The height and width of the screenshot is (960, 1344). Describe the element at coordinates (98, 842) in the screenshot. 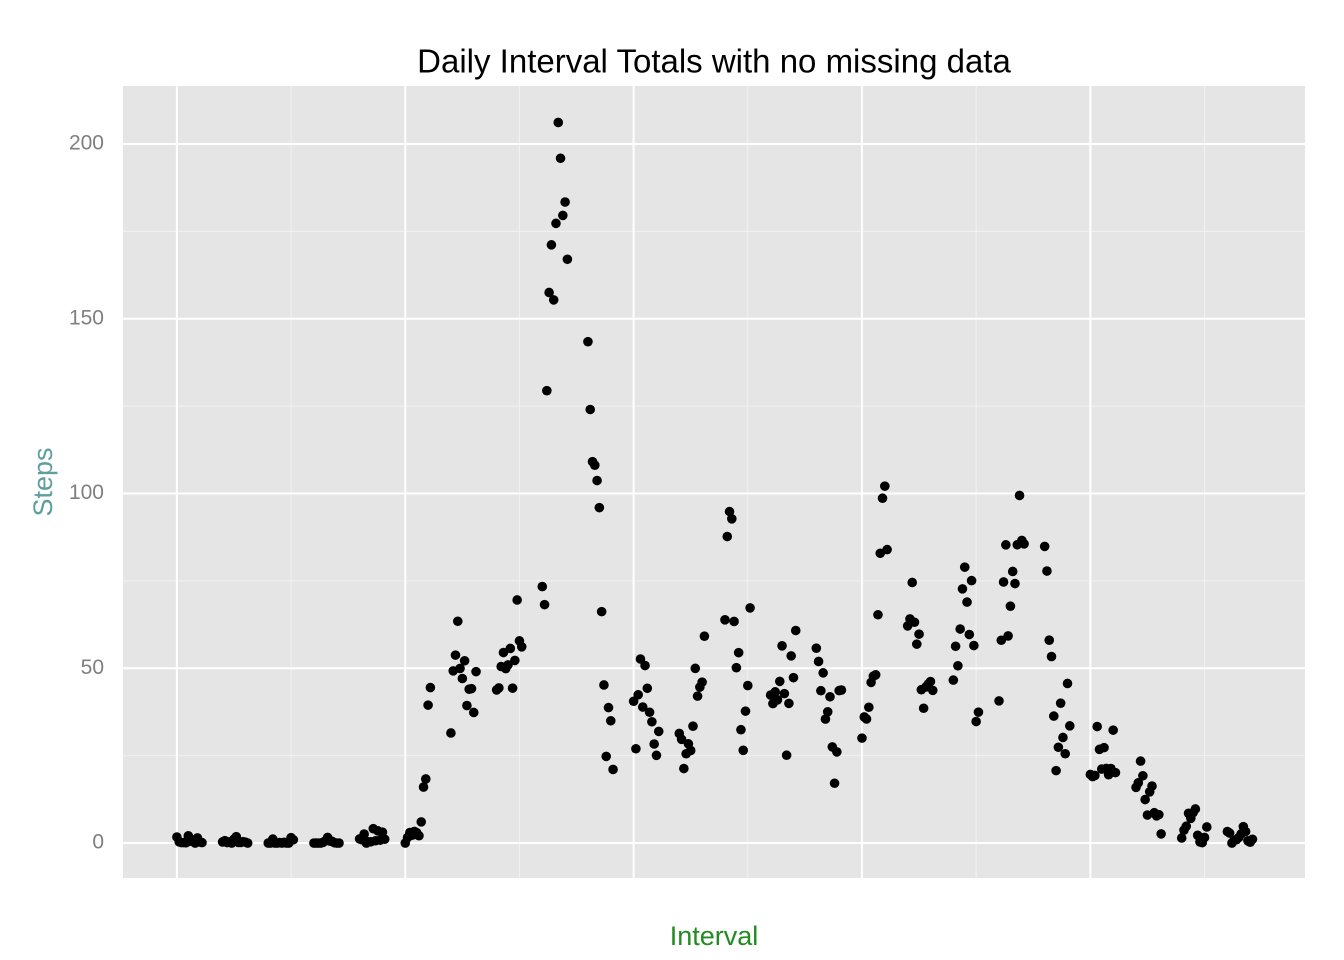

I see `y-tick-label: 0` at that location.